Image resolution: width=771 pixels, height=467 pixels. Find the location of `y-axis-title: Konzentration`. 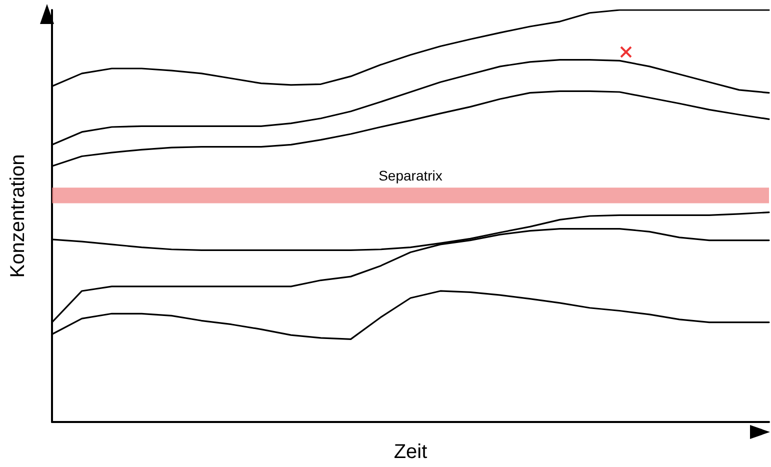

y-axis-title: Konzentration is located at coordinates (18, 216).